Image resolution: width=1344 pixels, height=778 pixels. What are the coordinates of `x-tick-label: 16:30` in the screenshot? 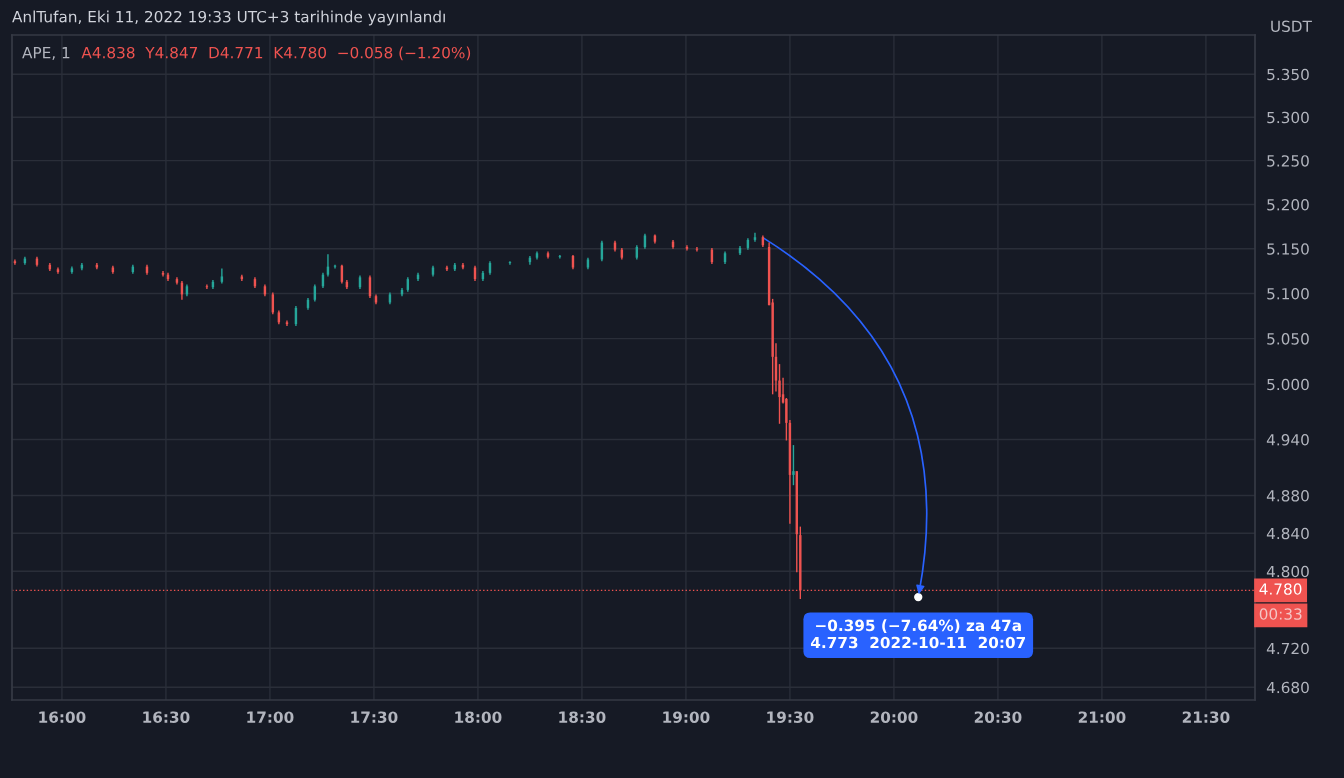 It's located at (166, 717).